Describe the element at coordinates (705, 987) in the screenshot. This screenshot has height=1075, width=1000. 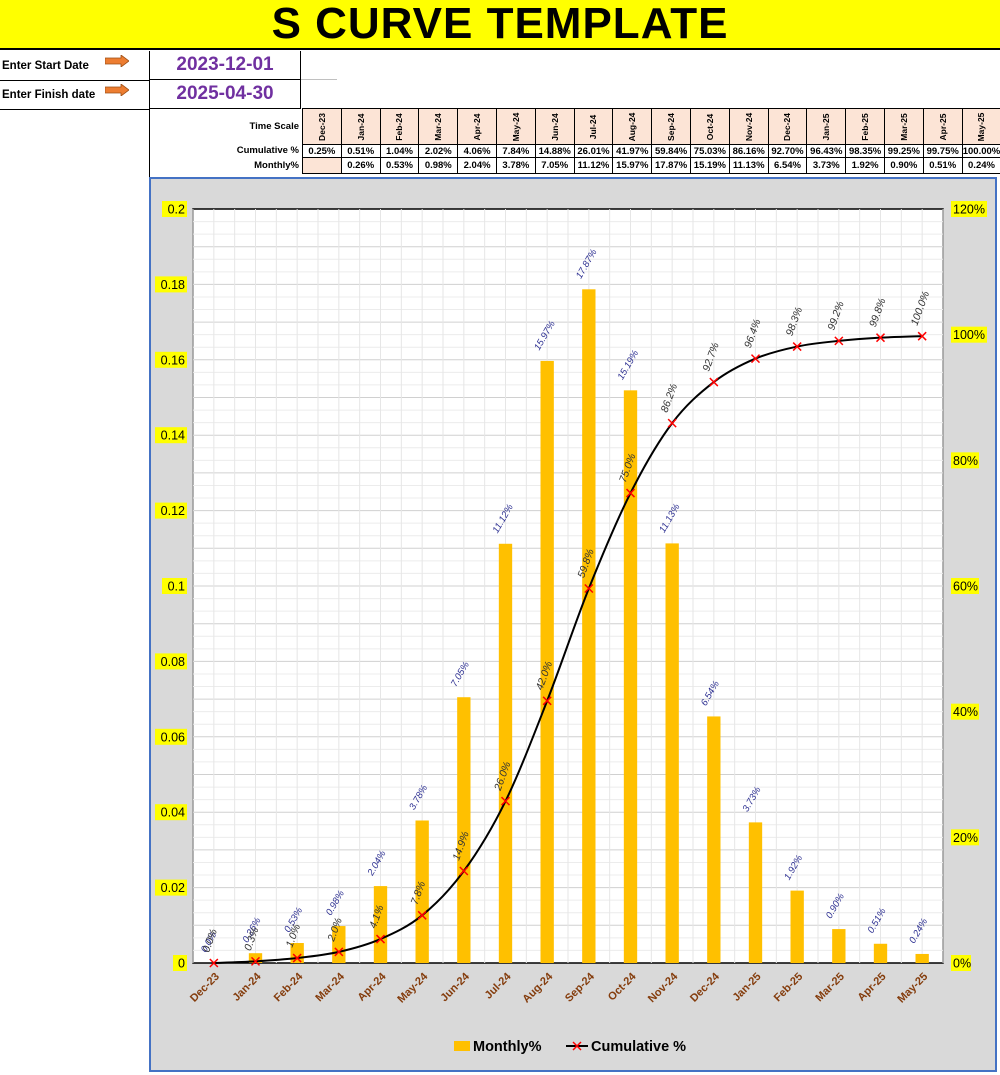
I see `x-tick-label: Dec-24` at that location.